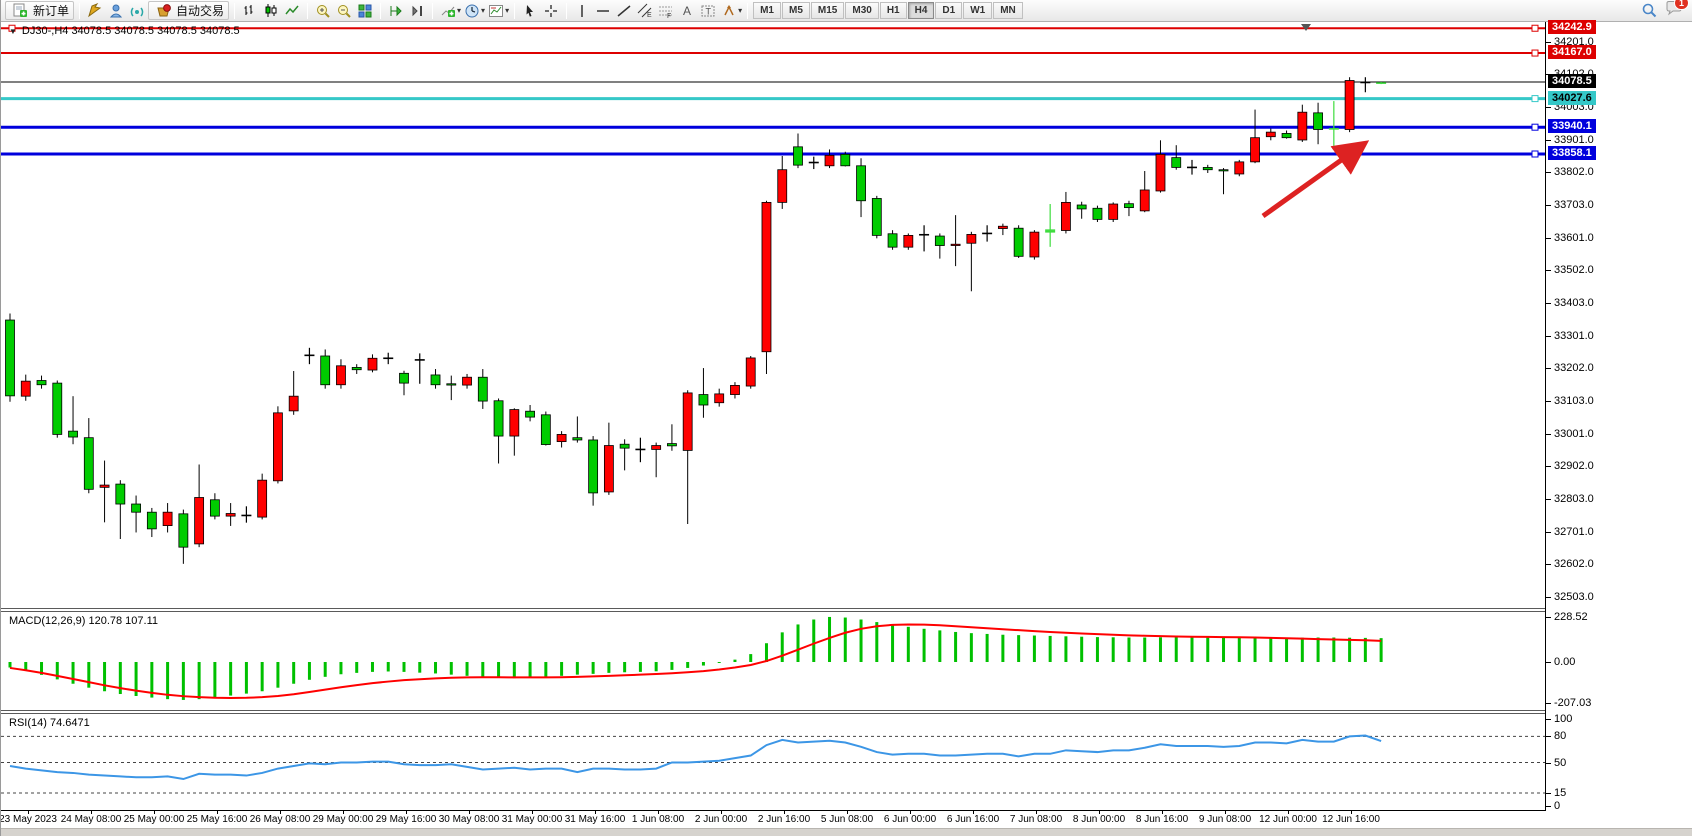 The image size is (1692, 836). I want to click on tf-m30-button: M30, so click(862, 10).